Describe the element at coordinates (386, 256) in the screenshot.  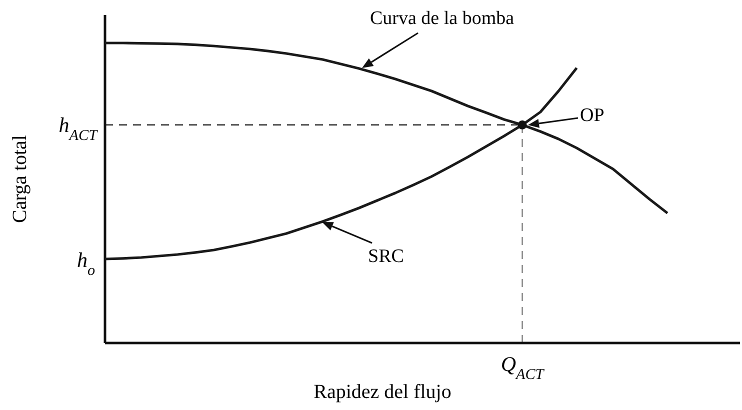
I see `annotation: SRC` at that location.